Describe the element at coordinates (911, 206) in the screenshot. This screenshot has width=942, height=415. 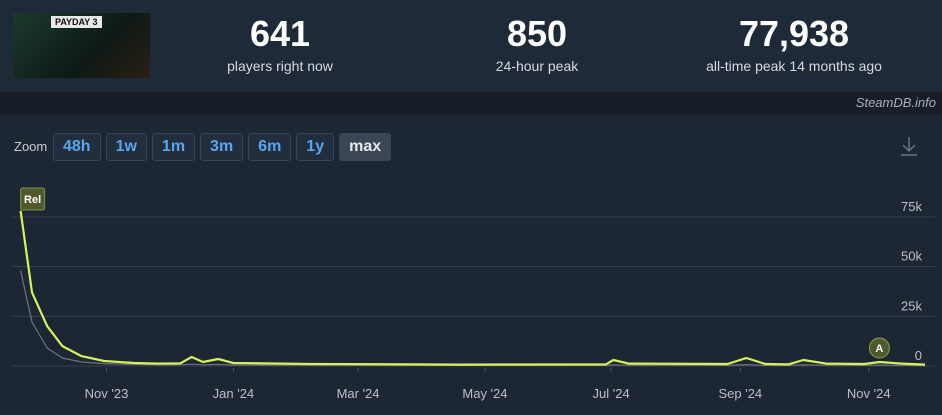
I see `y-tick-label: 75k` at that location.